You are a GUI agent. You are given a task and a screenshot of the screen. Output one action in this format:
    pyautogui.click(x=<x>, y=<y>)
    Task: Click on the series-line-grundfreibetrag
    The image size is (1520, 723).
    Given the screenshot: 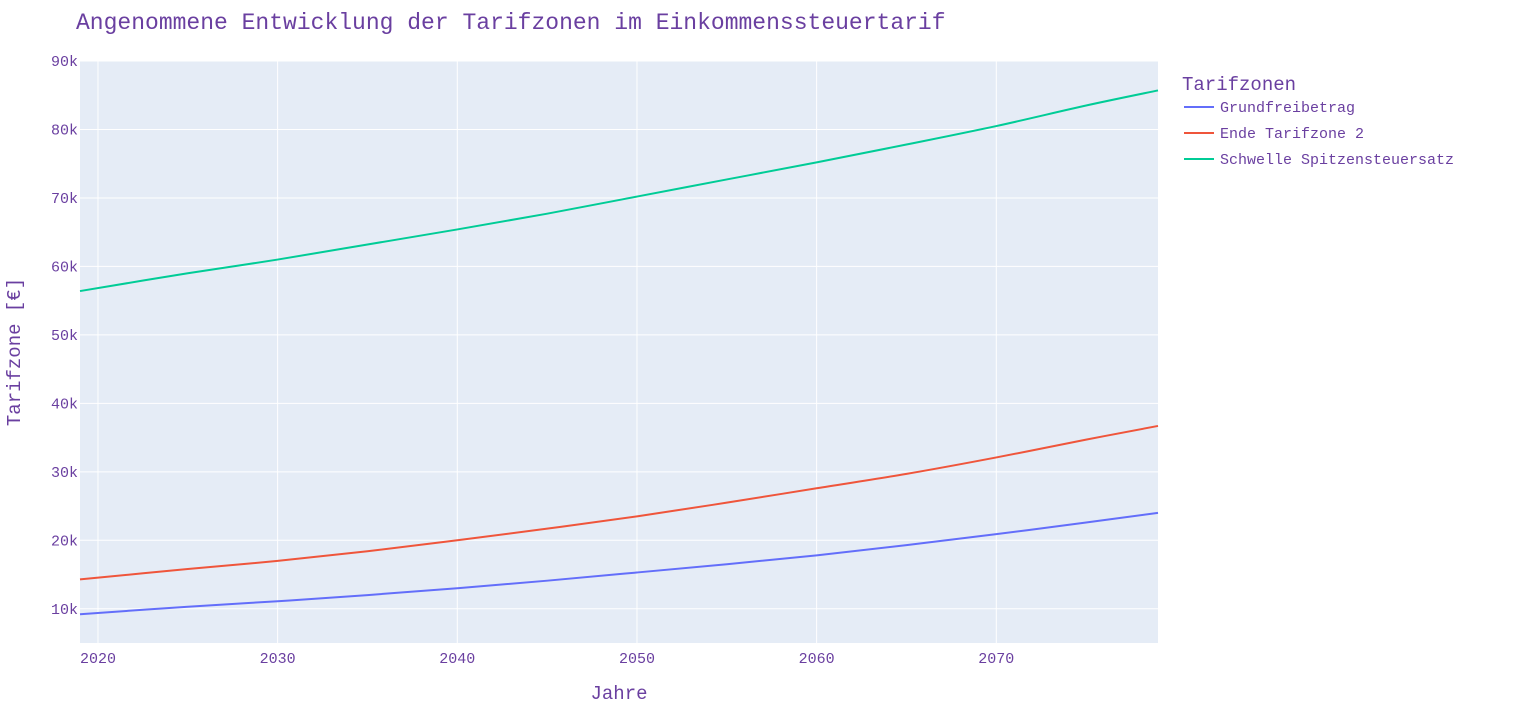 What is the action you would take?
    pyautogui.click(x=619, y=563)
    